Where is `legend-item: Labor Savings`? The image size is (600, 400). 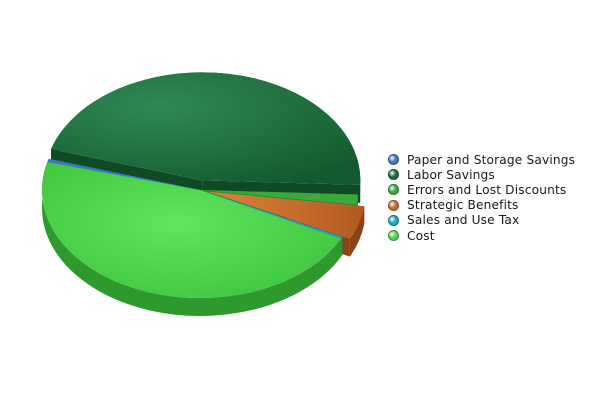
legend-item: Labor Savings is located at coordinates (481, 174).